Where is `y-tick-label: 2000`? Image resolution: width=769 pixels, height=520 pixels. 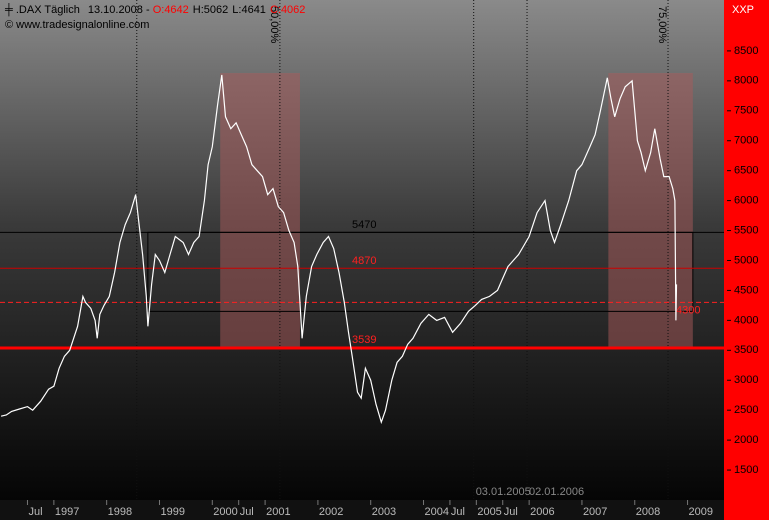
y-tick-label: 2000 is located at coordinates (746, 440).